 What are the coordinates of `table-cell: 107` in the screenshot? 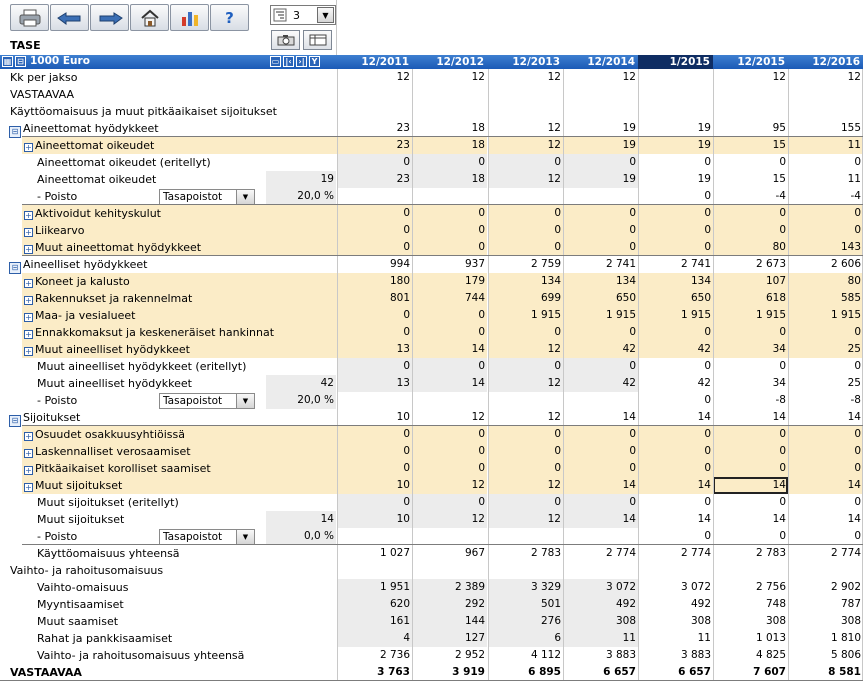 It's located at (750, 281).